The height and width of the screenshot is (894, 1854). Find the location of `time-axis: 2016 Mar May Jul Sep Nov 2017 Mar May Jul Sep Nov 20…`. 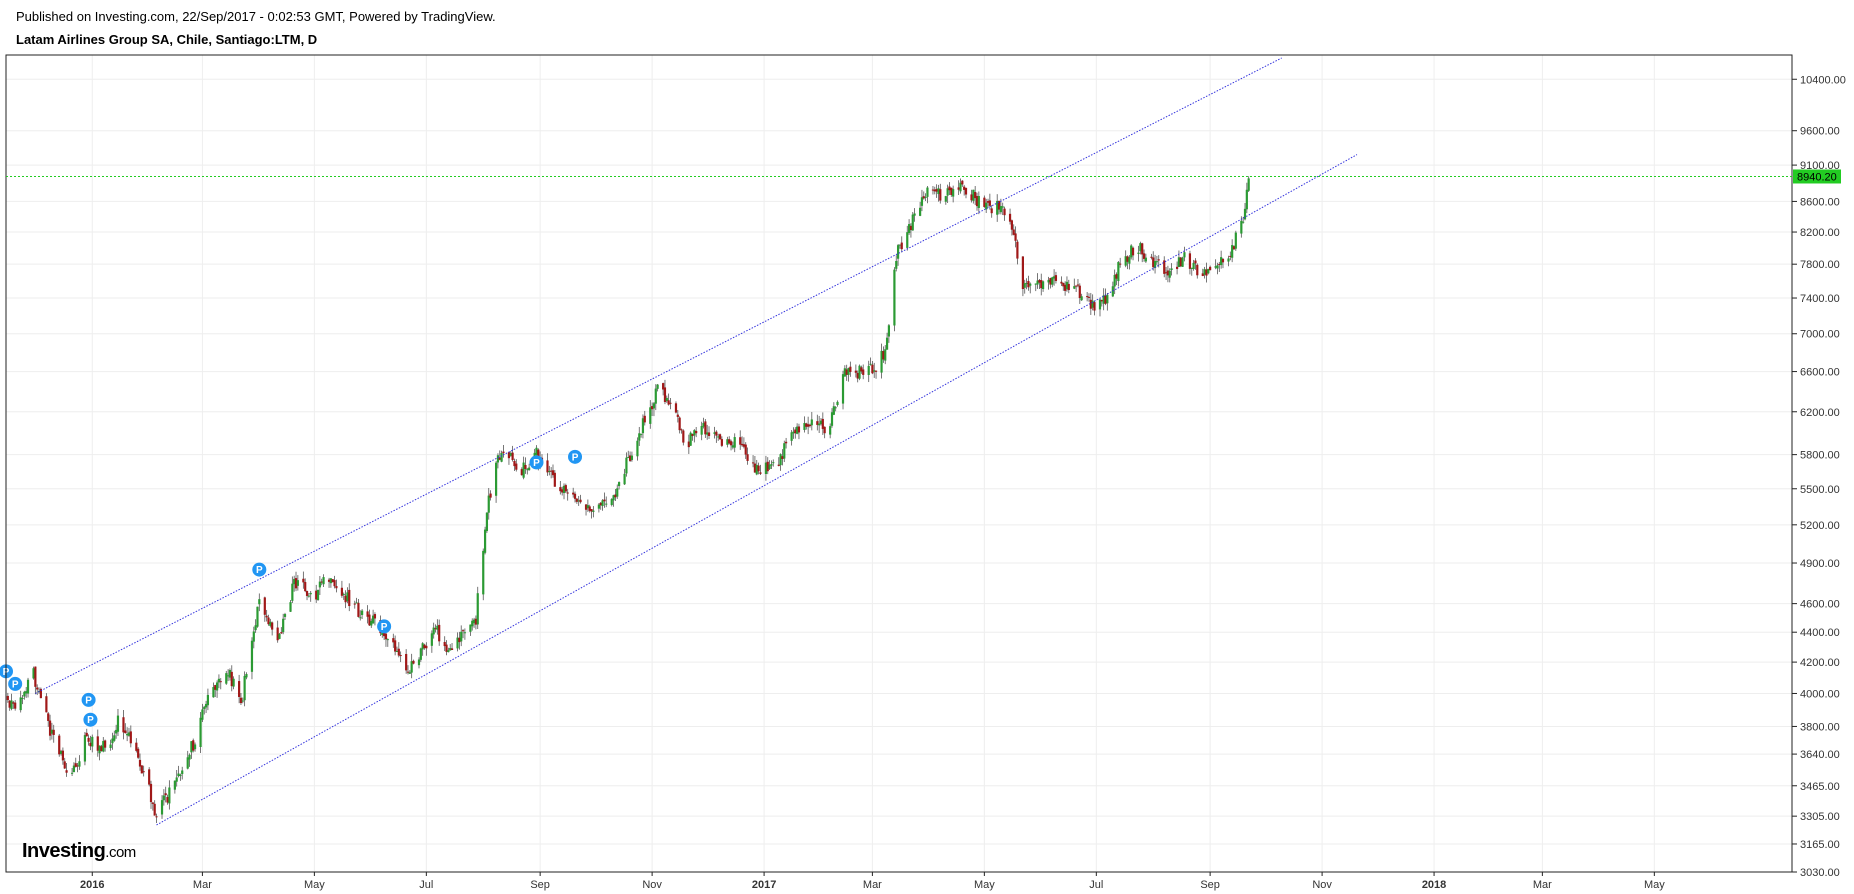

time-axis: 2016 Mar May Jul Sep Nov 2017 Mar May Jul Sep Nov 20… is located at coordinates (872, 881).